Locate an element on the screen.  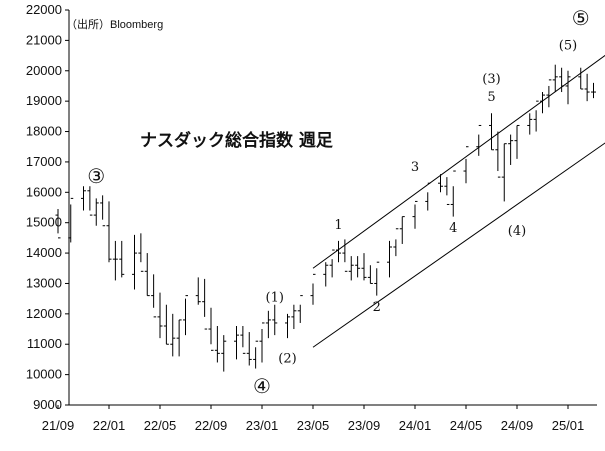
wave-label: 5 is located at coordinates (491, 97).